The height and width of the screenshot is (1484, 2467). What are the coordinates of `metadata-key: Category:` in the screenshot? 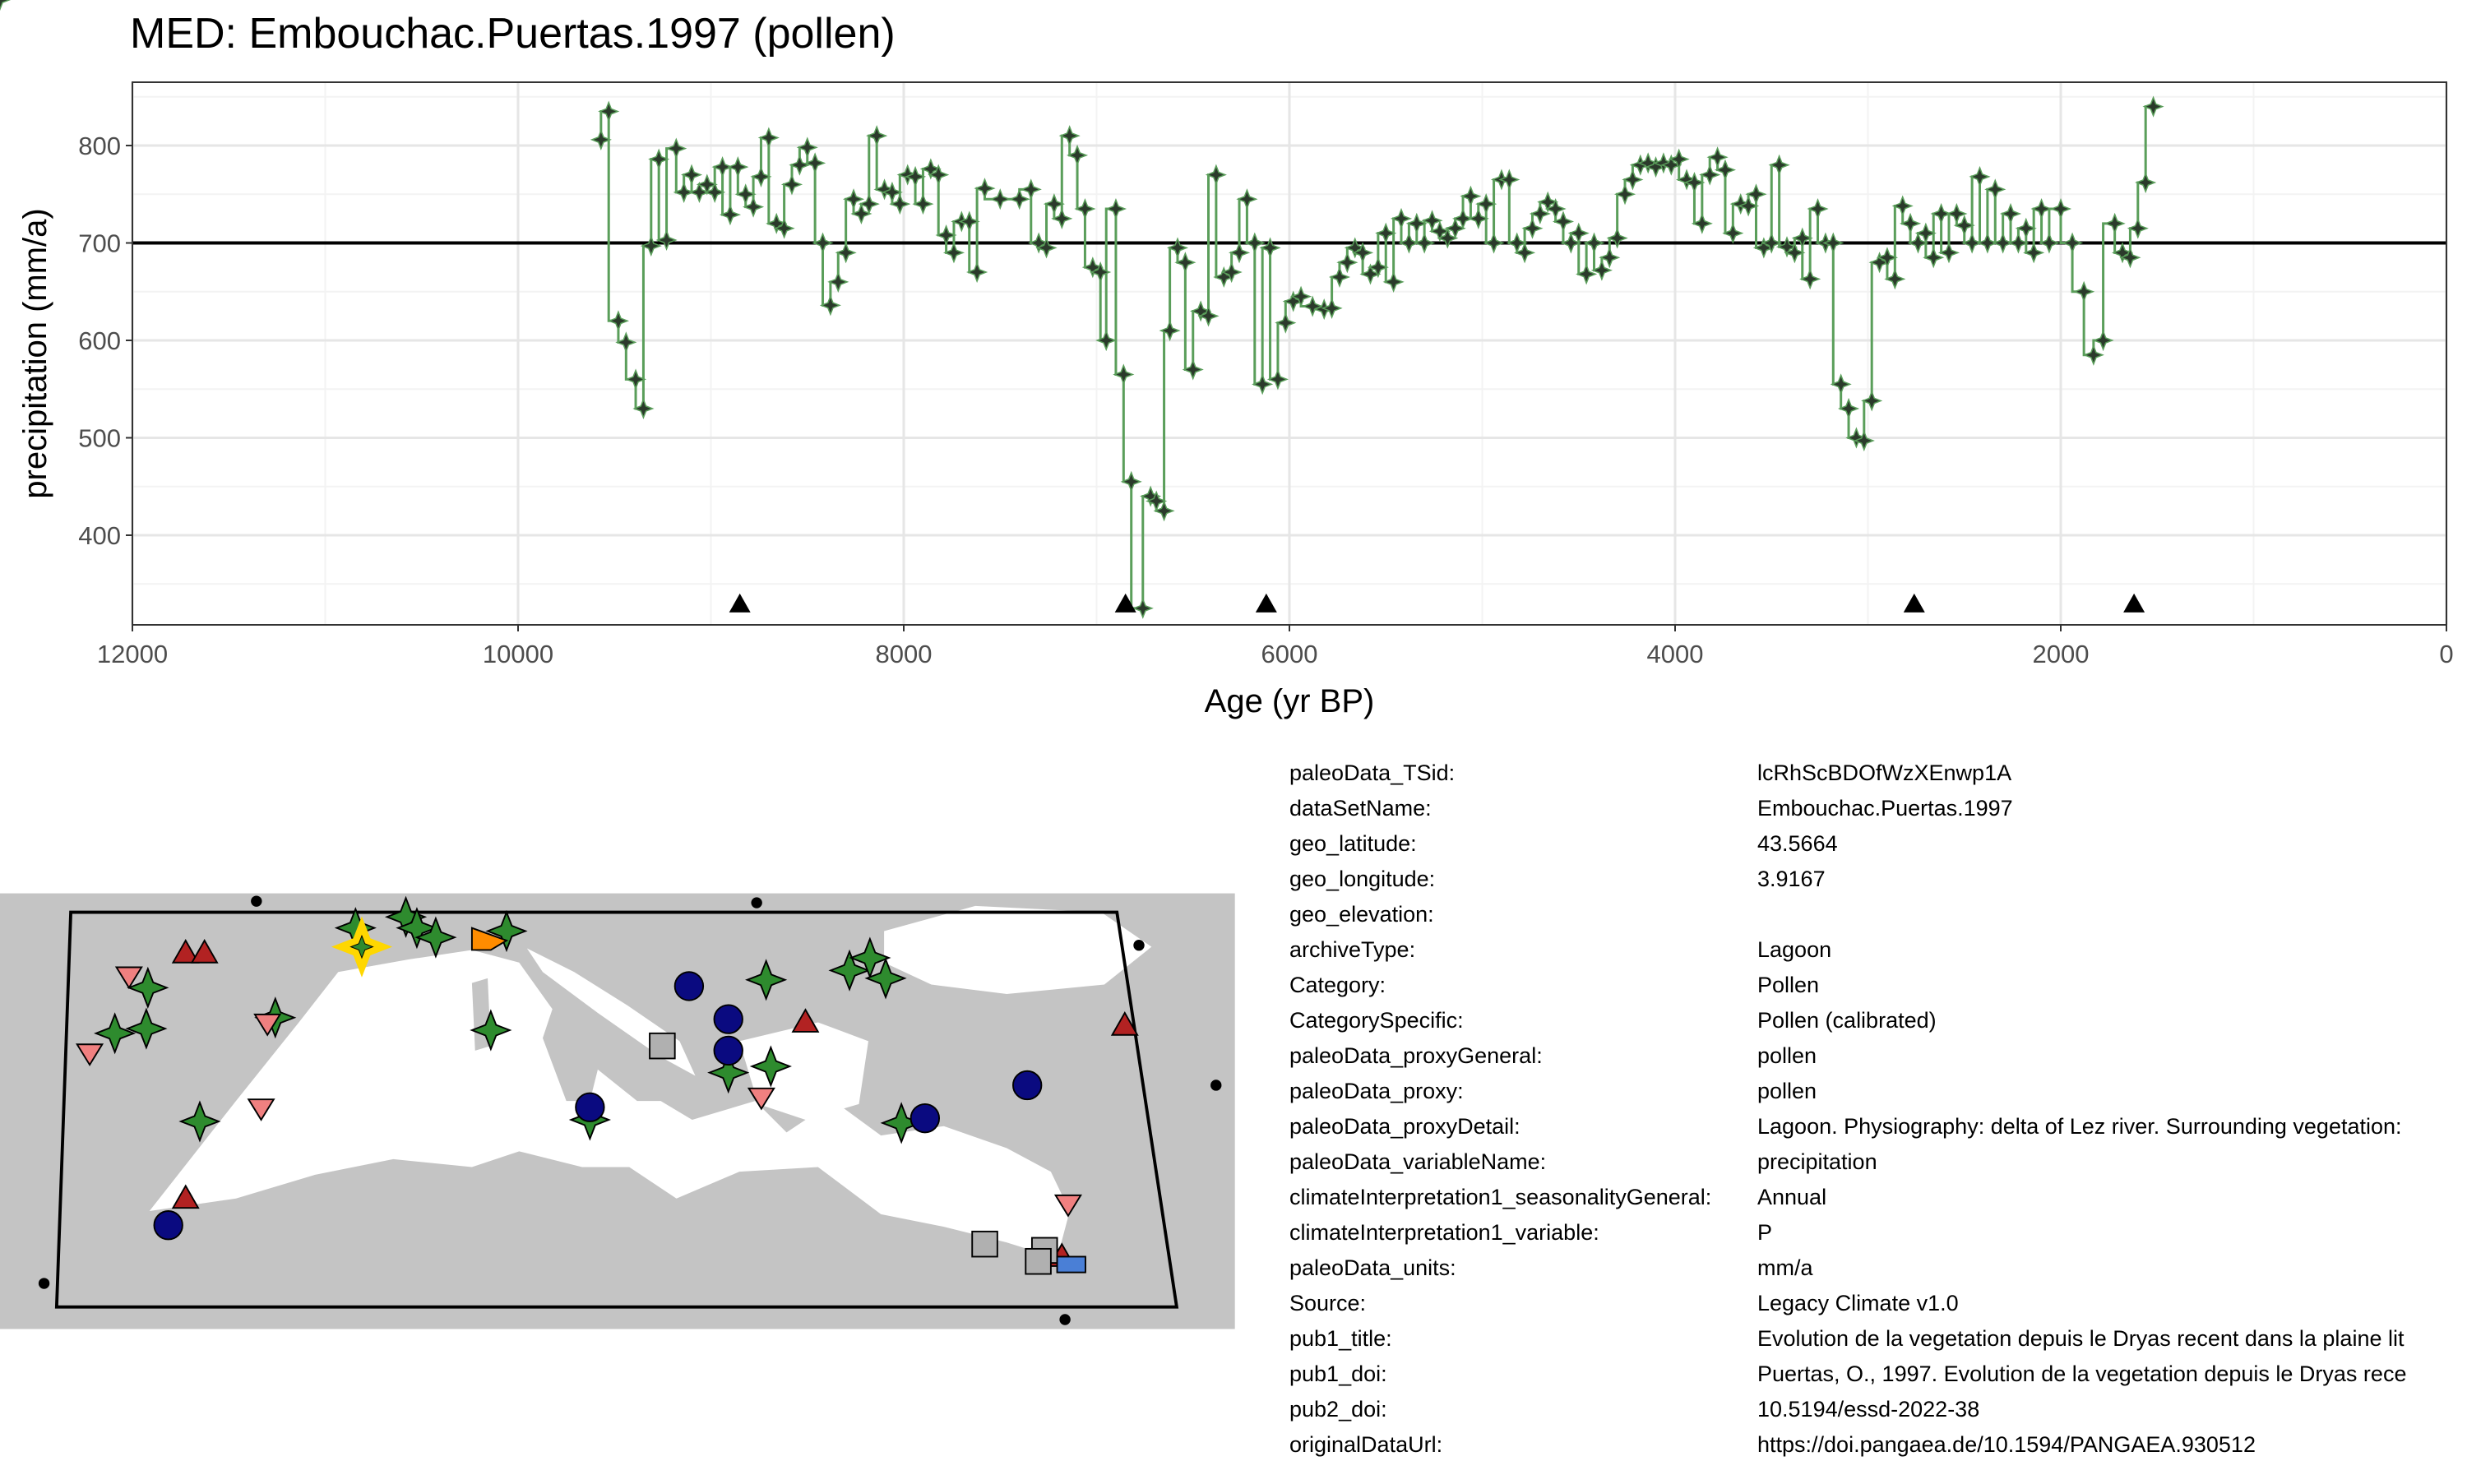 It's located at (1337, 985).